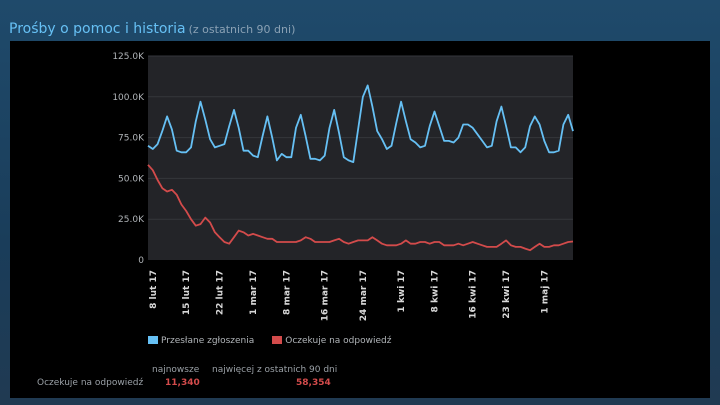  Describe the element at coordinates (364, 295) in the screenshot. I see `x-tick-label: 24 mar 17` at that location.